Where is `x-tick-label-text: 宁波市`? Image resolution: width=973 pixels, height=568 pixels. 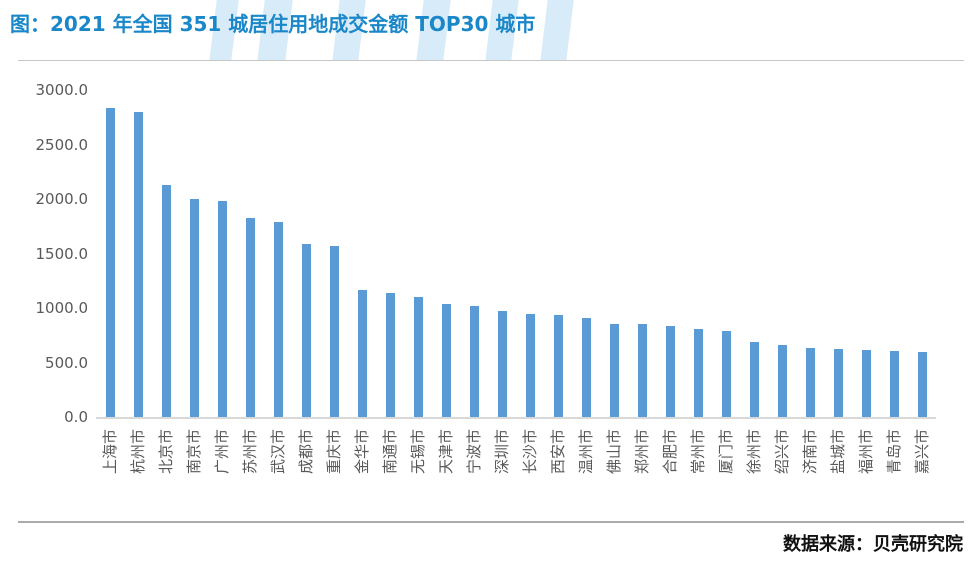
x-tick-label-text: 宁波市 is located at coordinates (474, 452).